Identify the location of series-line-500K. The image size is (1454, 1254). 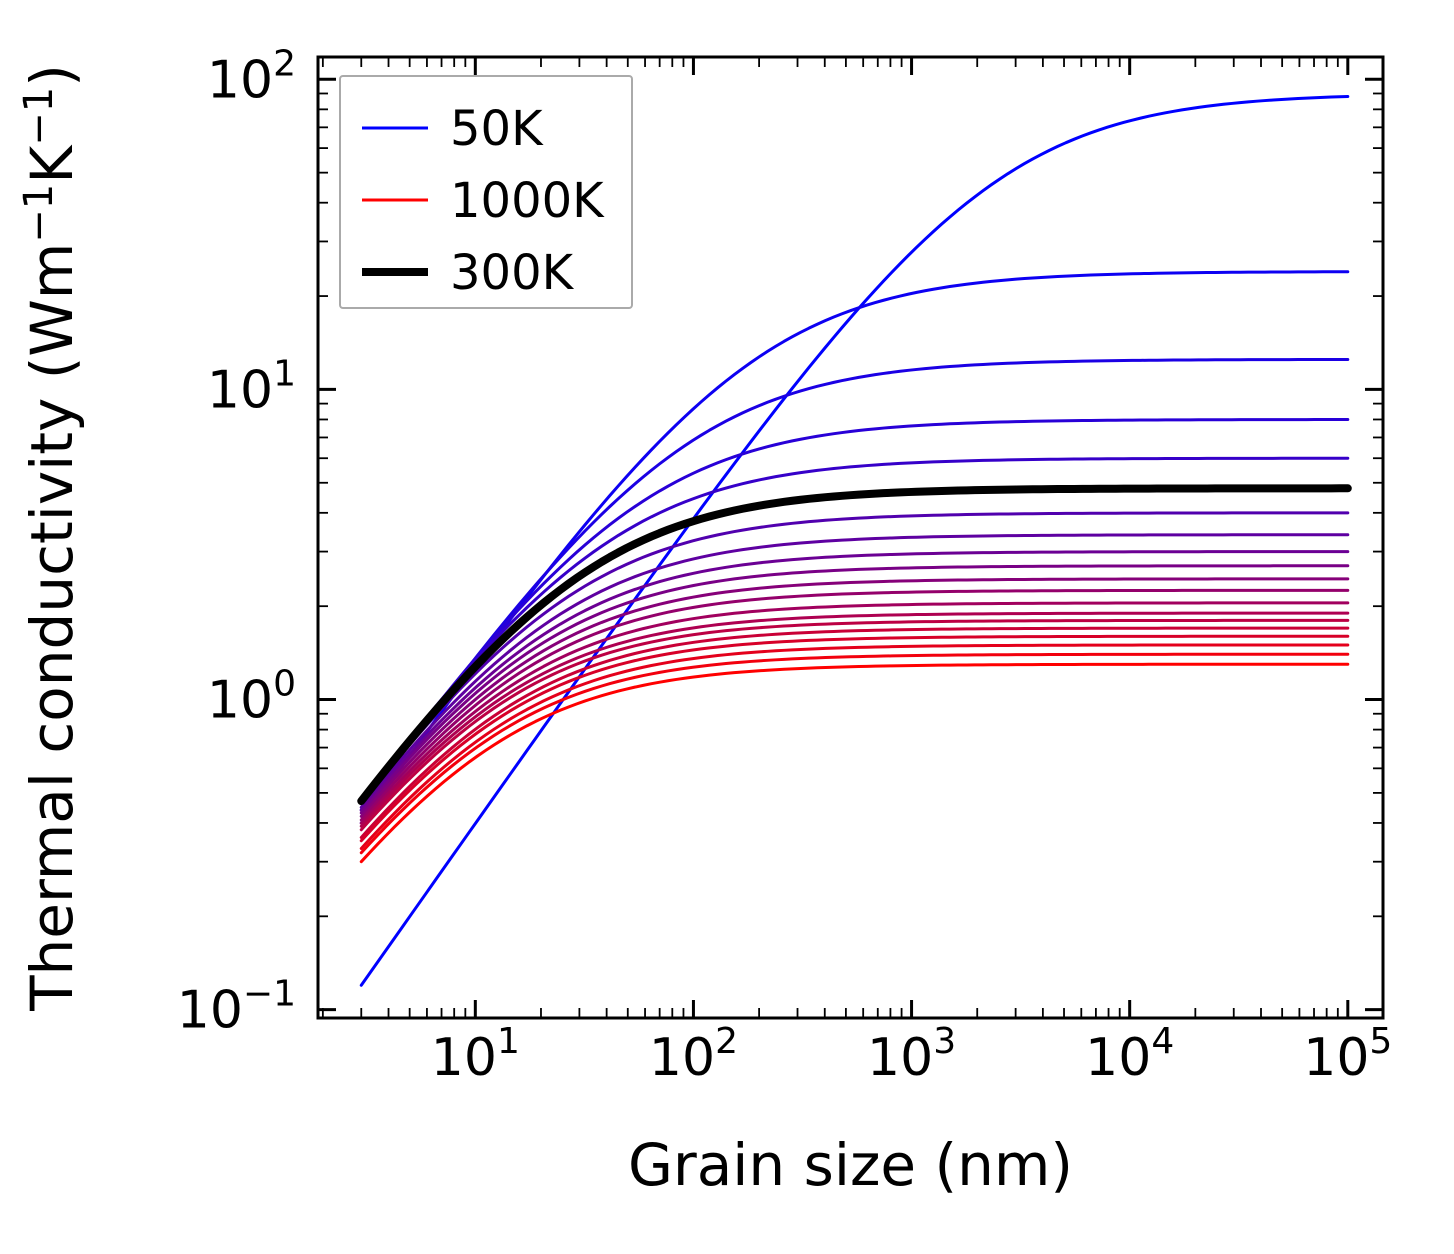
(854, 689).